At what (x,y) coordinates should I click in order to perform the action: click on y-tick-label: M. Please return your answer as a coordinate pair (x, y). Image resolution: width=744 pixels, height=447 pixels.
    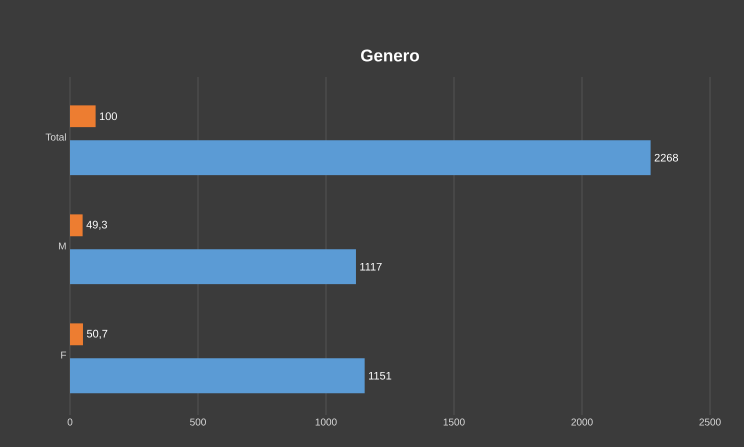
    Looking at the image, I should click on (62, 246).